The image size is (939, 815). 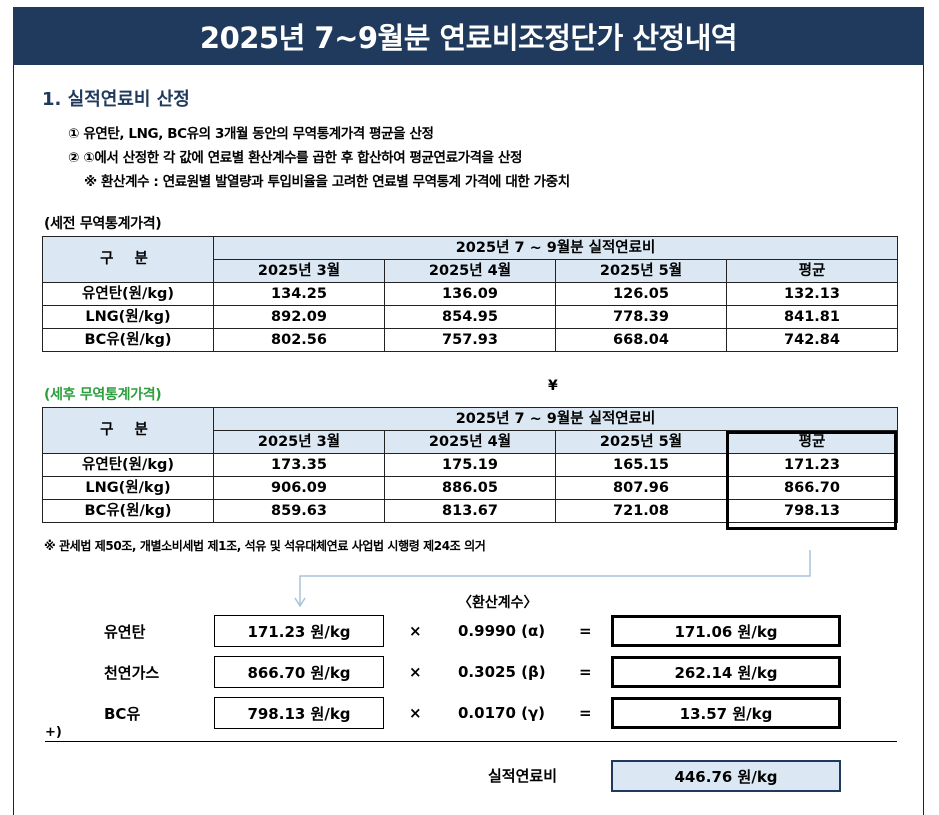 I want to click on cell: 173.35, so click(x=299, y=465).